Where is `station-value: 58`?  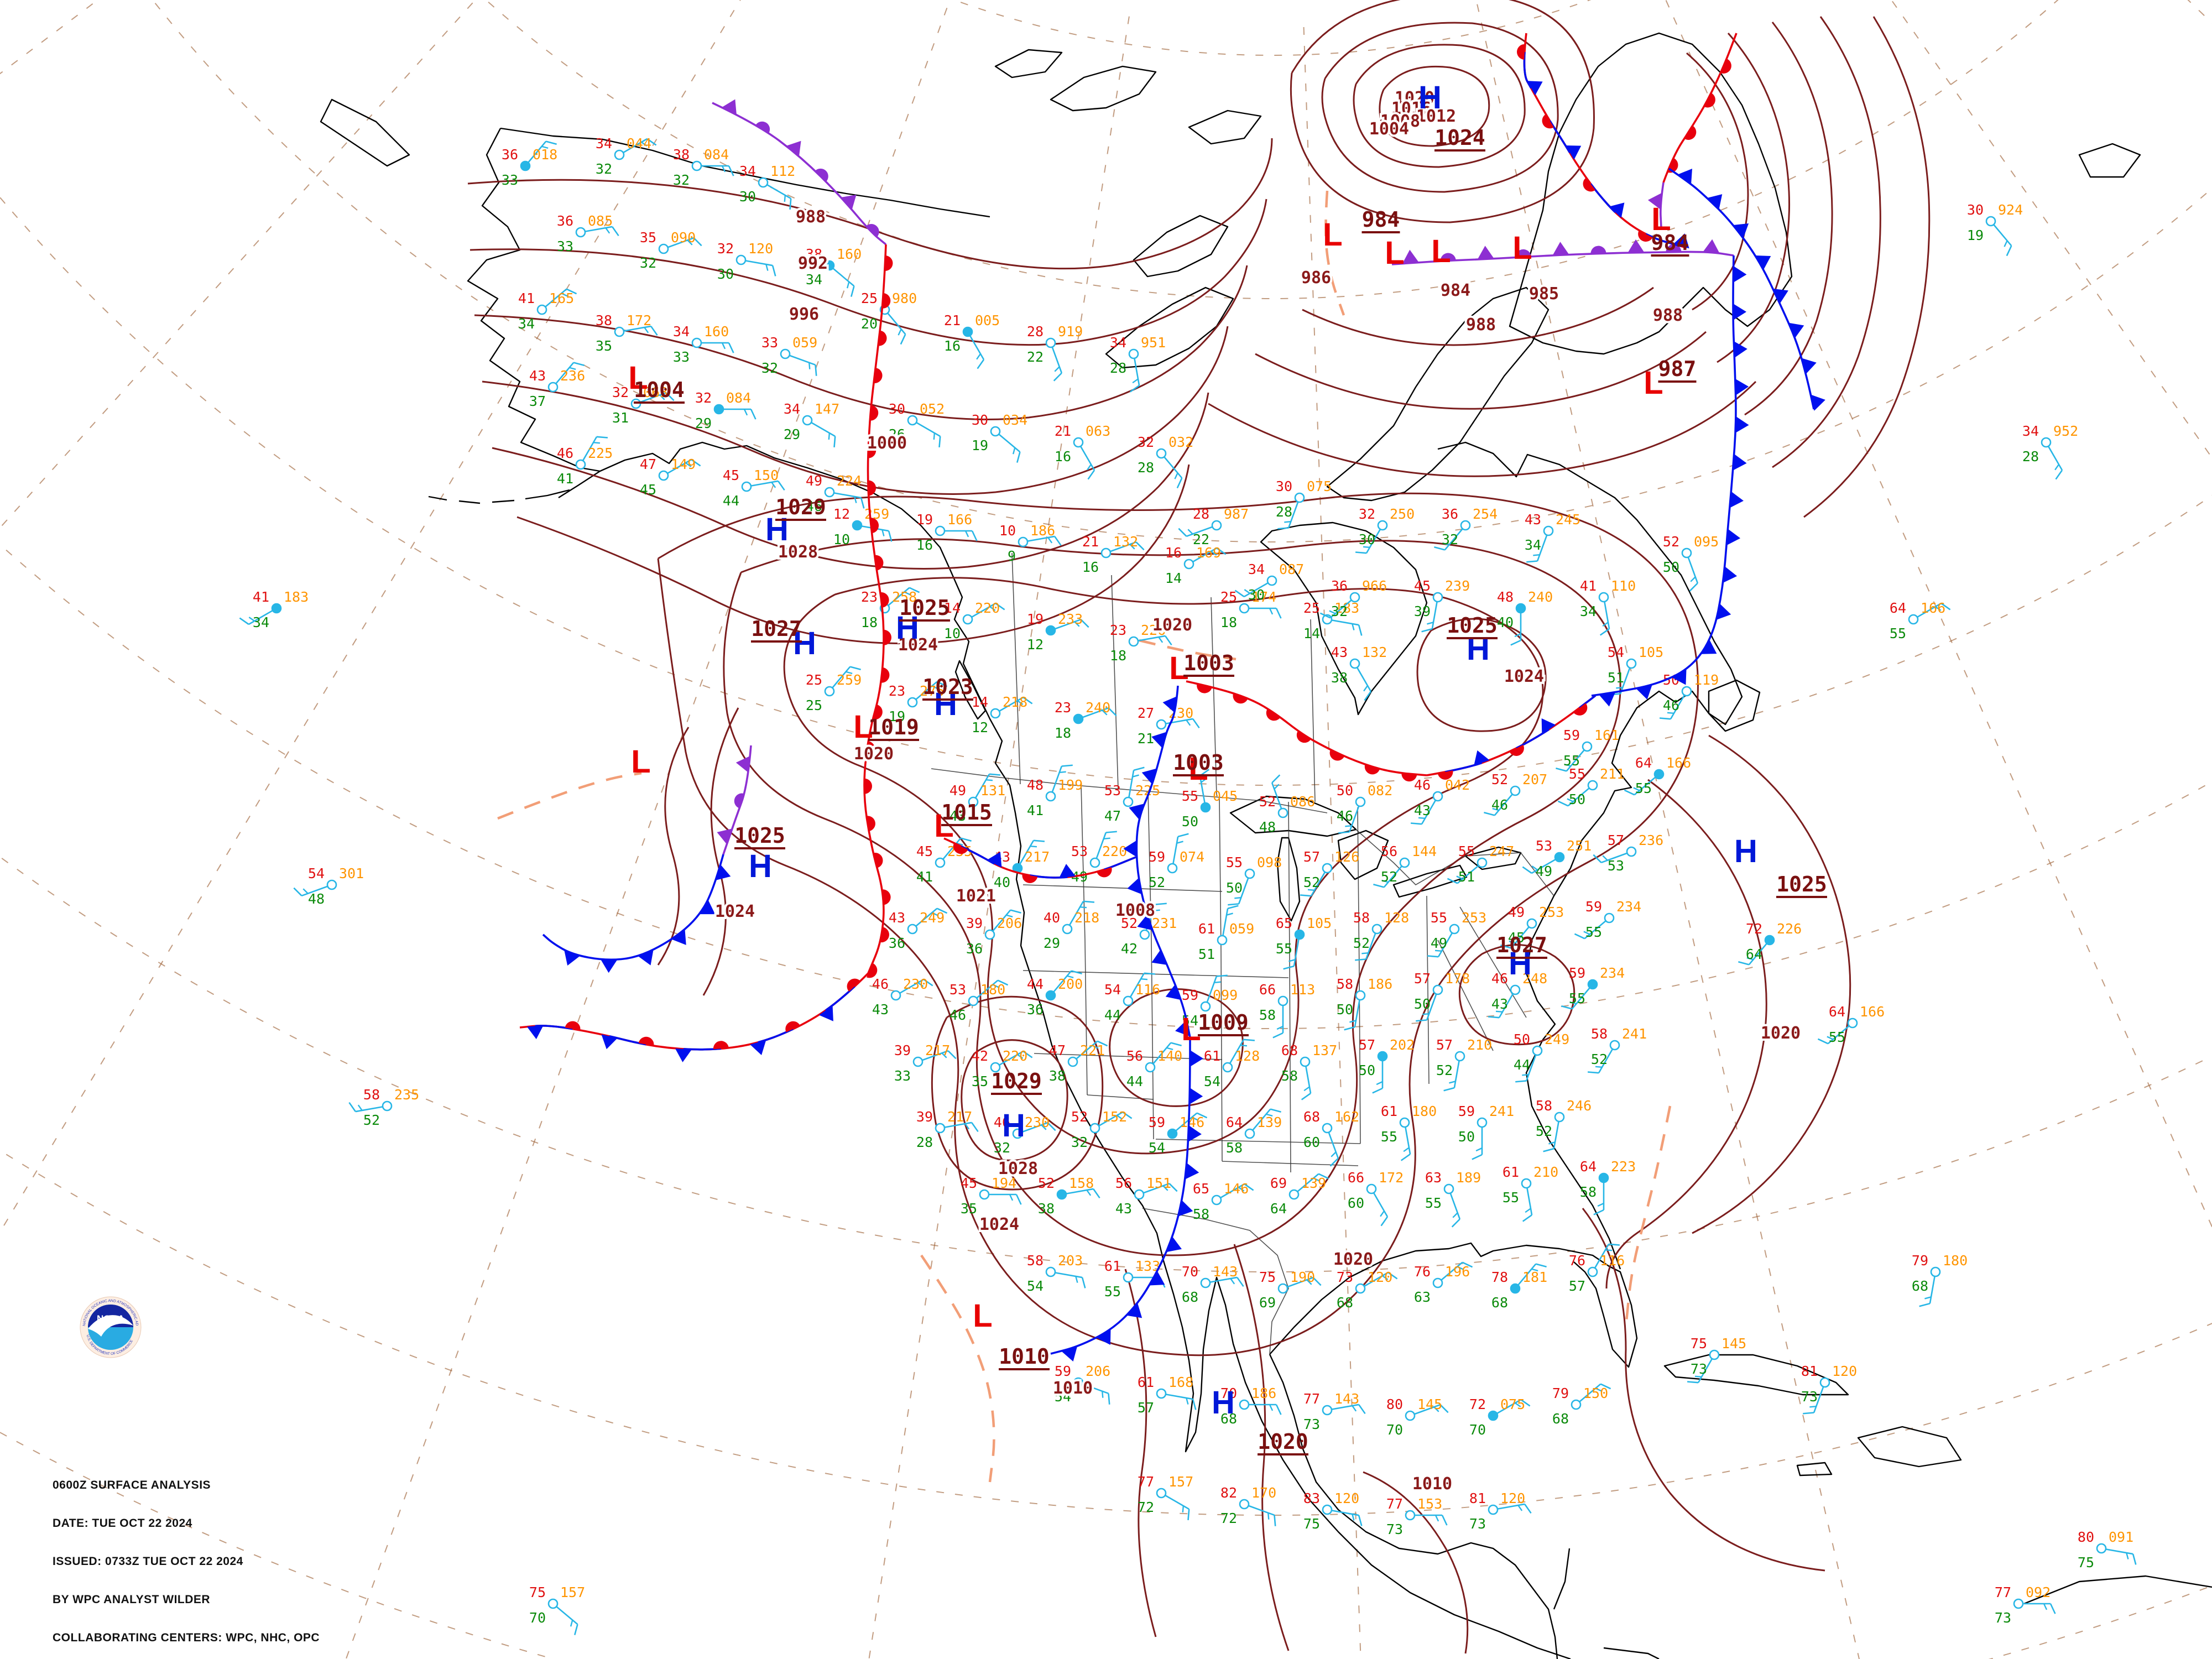
station-value: 58 is located at coordinates (1600, 1034).